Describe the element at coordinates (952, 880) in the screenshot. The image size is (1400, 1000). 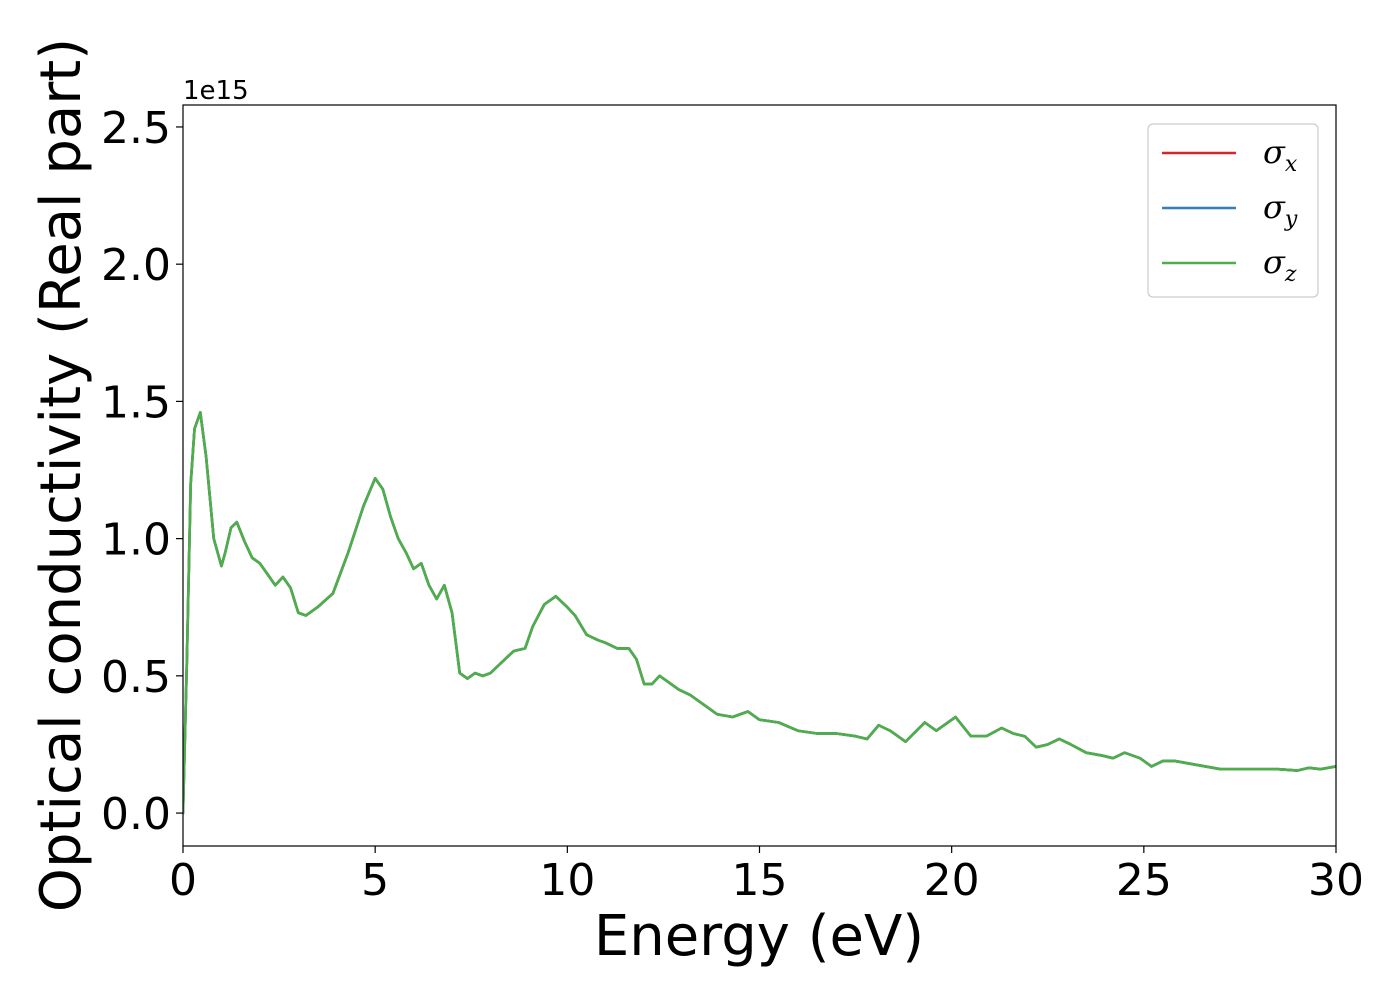
I see `x-tick-label: 20` at that location.